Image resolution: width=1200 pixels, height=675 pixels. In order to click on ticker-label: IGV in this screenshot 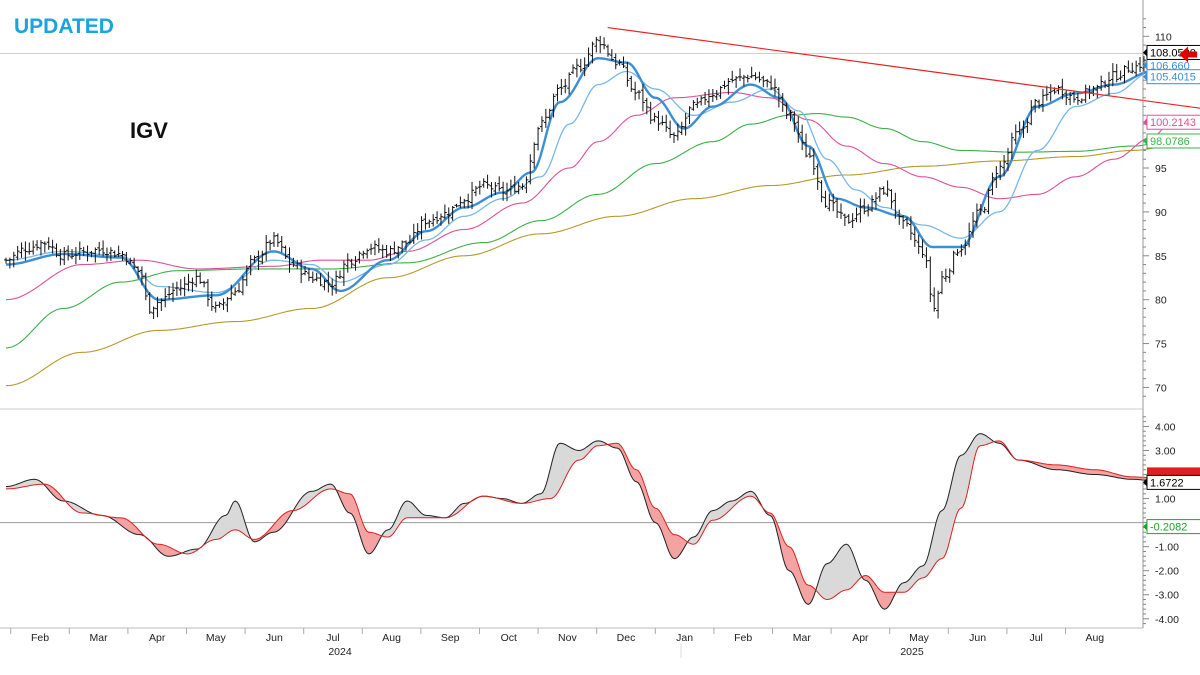, I will do `click(149, 130)`.